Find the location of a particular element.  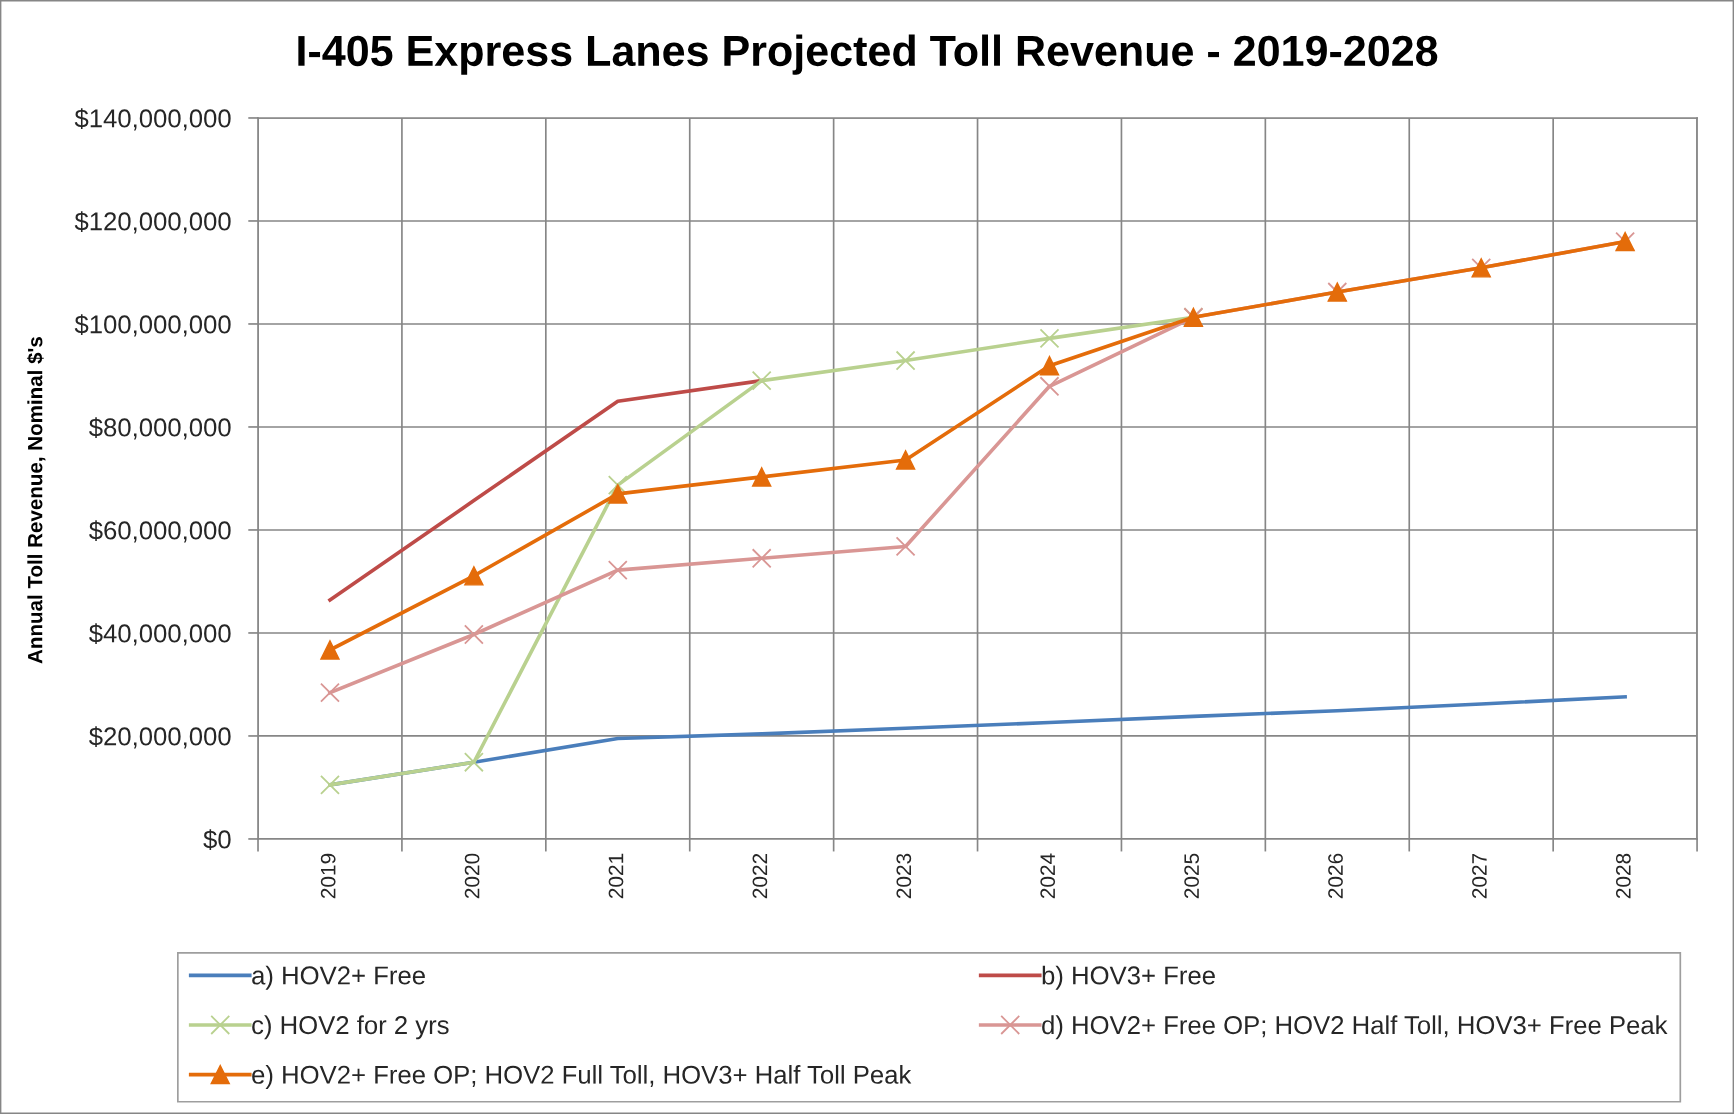

y-tick-label: $40,000,000 is located at coordinates (160, 634).